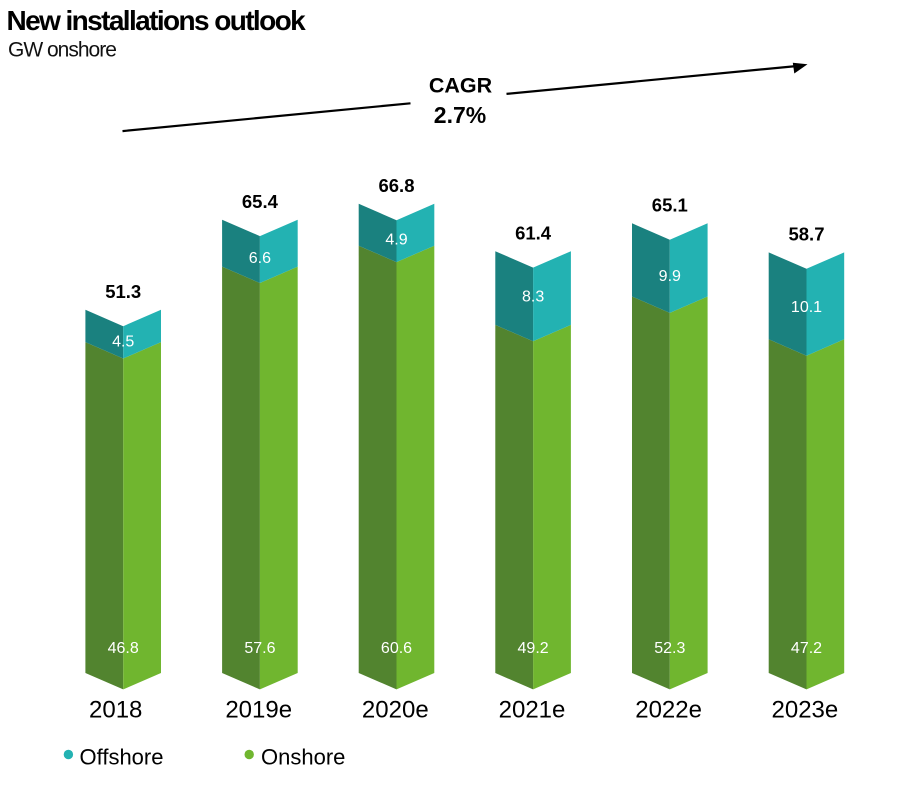 This screenshot has width=912, height=785. Describe the element at coordinates (669, 648) in the screenshot. I see `svg-text: 52.3` at that location.